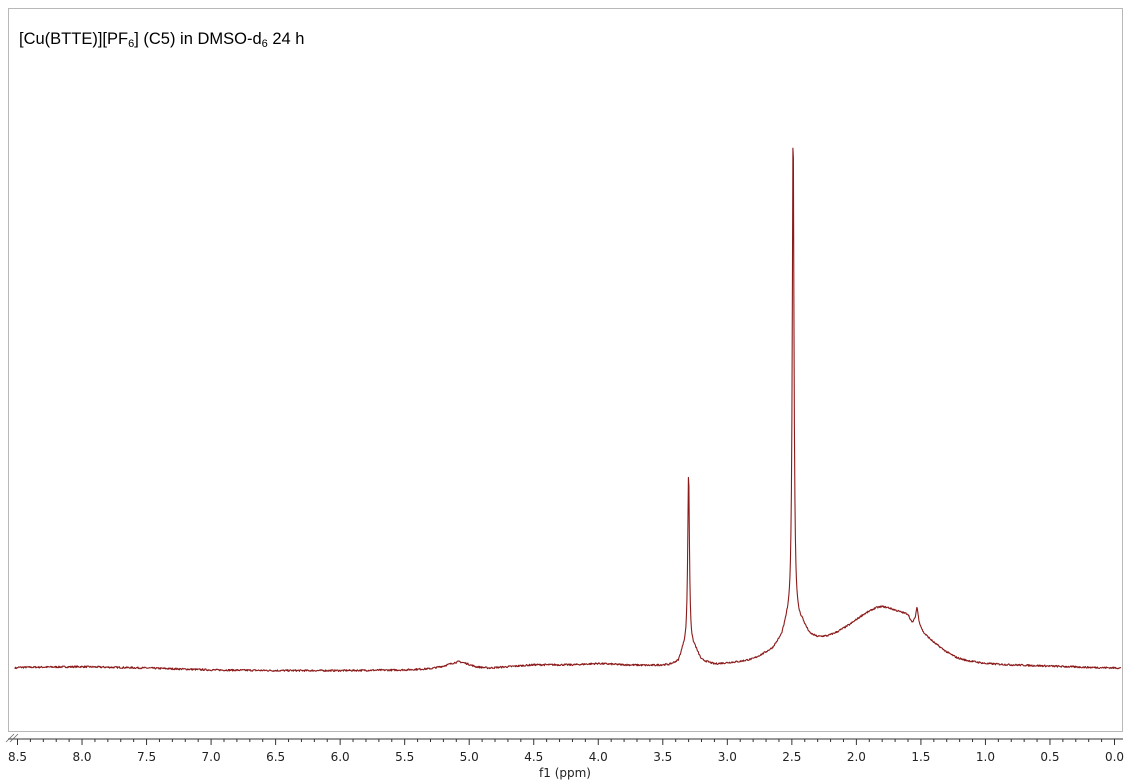  What do you see at coordinates (131, 44) in the screenshot?
I see `title-subscript-1: 6` at bounding box center [131, 44].